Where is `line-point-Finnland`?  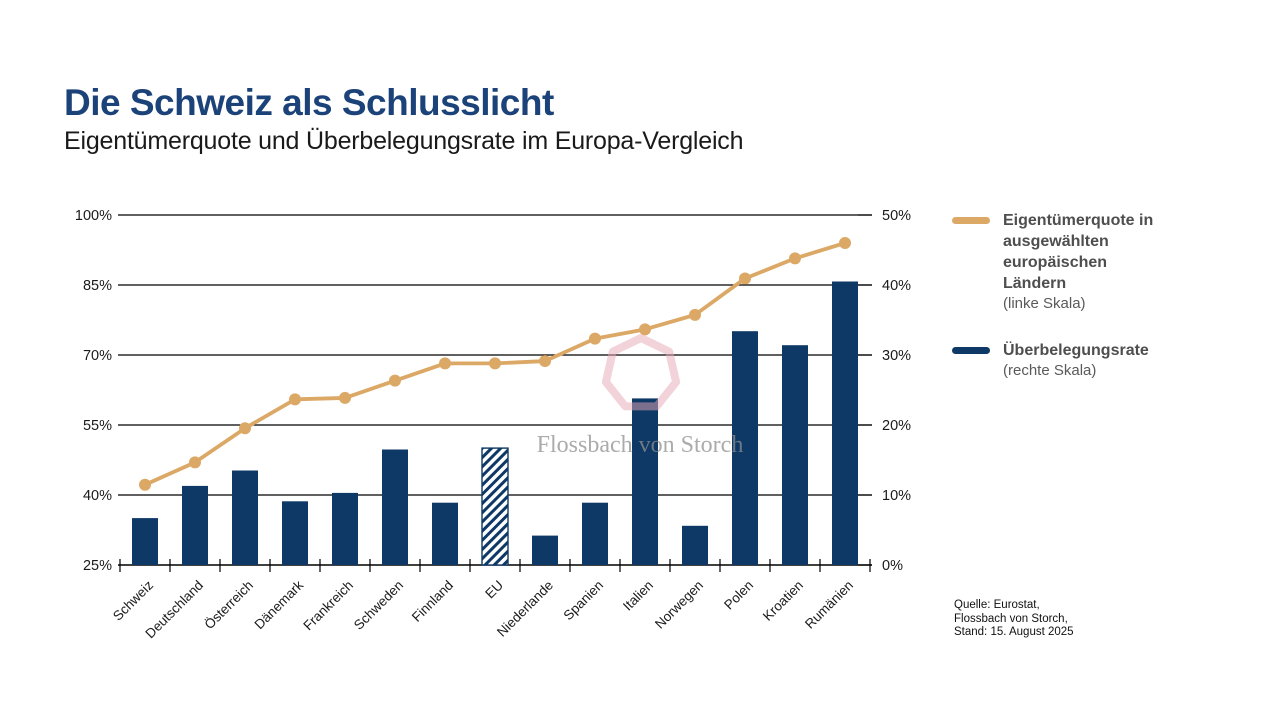 line-point-Finnland is located at coordinates (445, 363).